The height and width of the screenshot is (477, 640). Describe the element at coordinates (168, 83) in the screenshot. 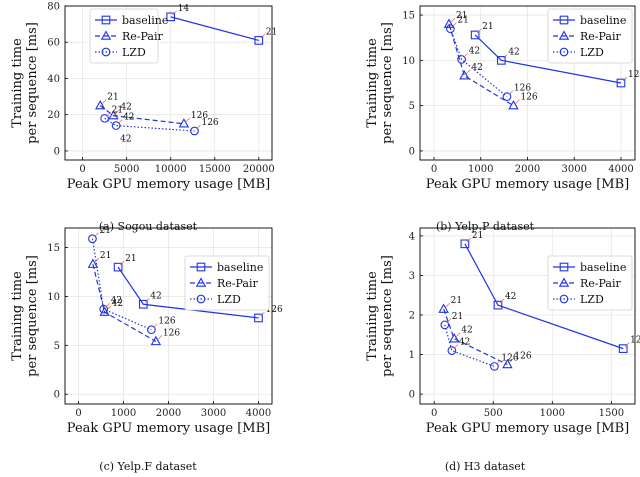

I see `plot-frame` at that location.